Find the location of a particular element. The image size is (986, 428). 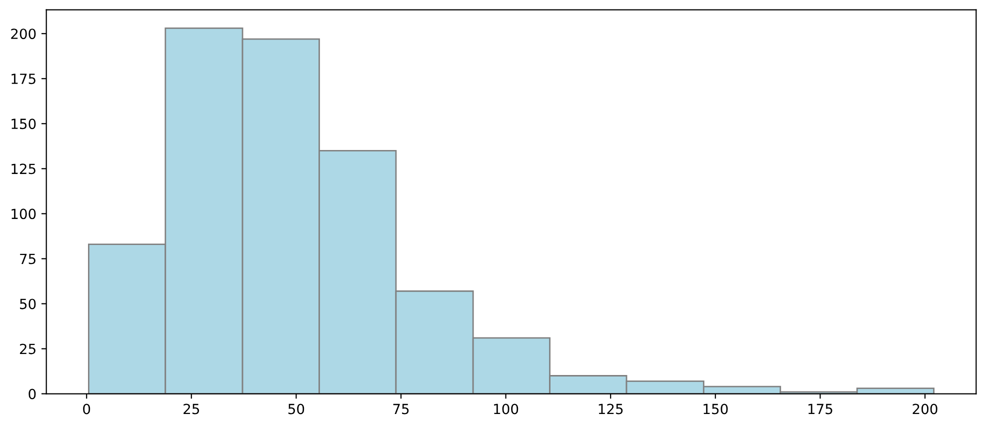

y-tick-label: 100 is located at coordinates (24, 214).